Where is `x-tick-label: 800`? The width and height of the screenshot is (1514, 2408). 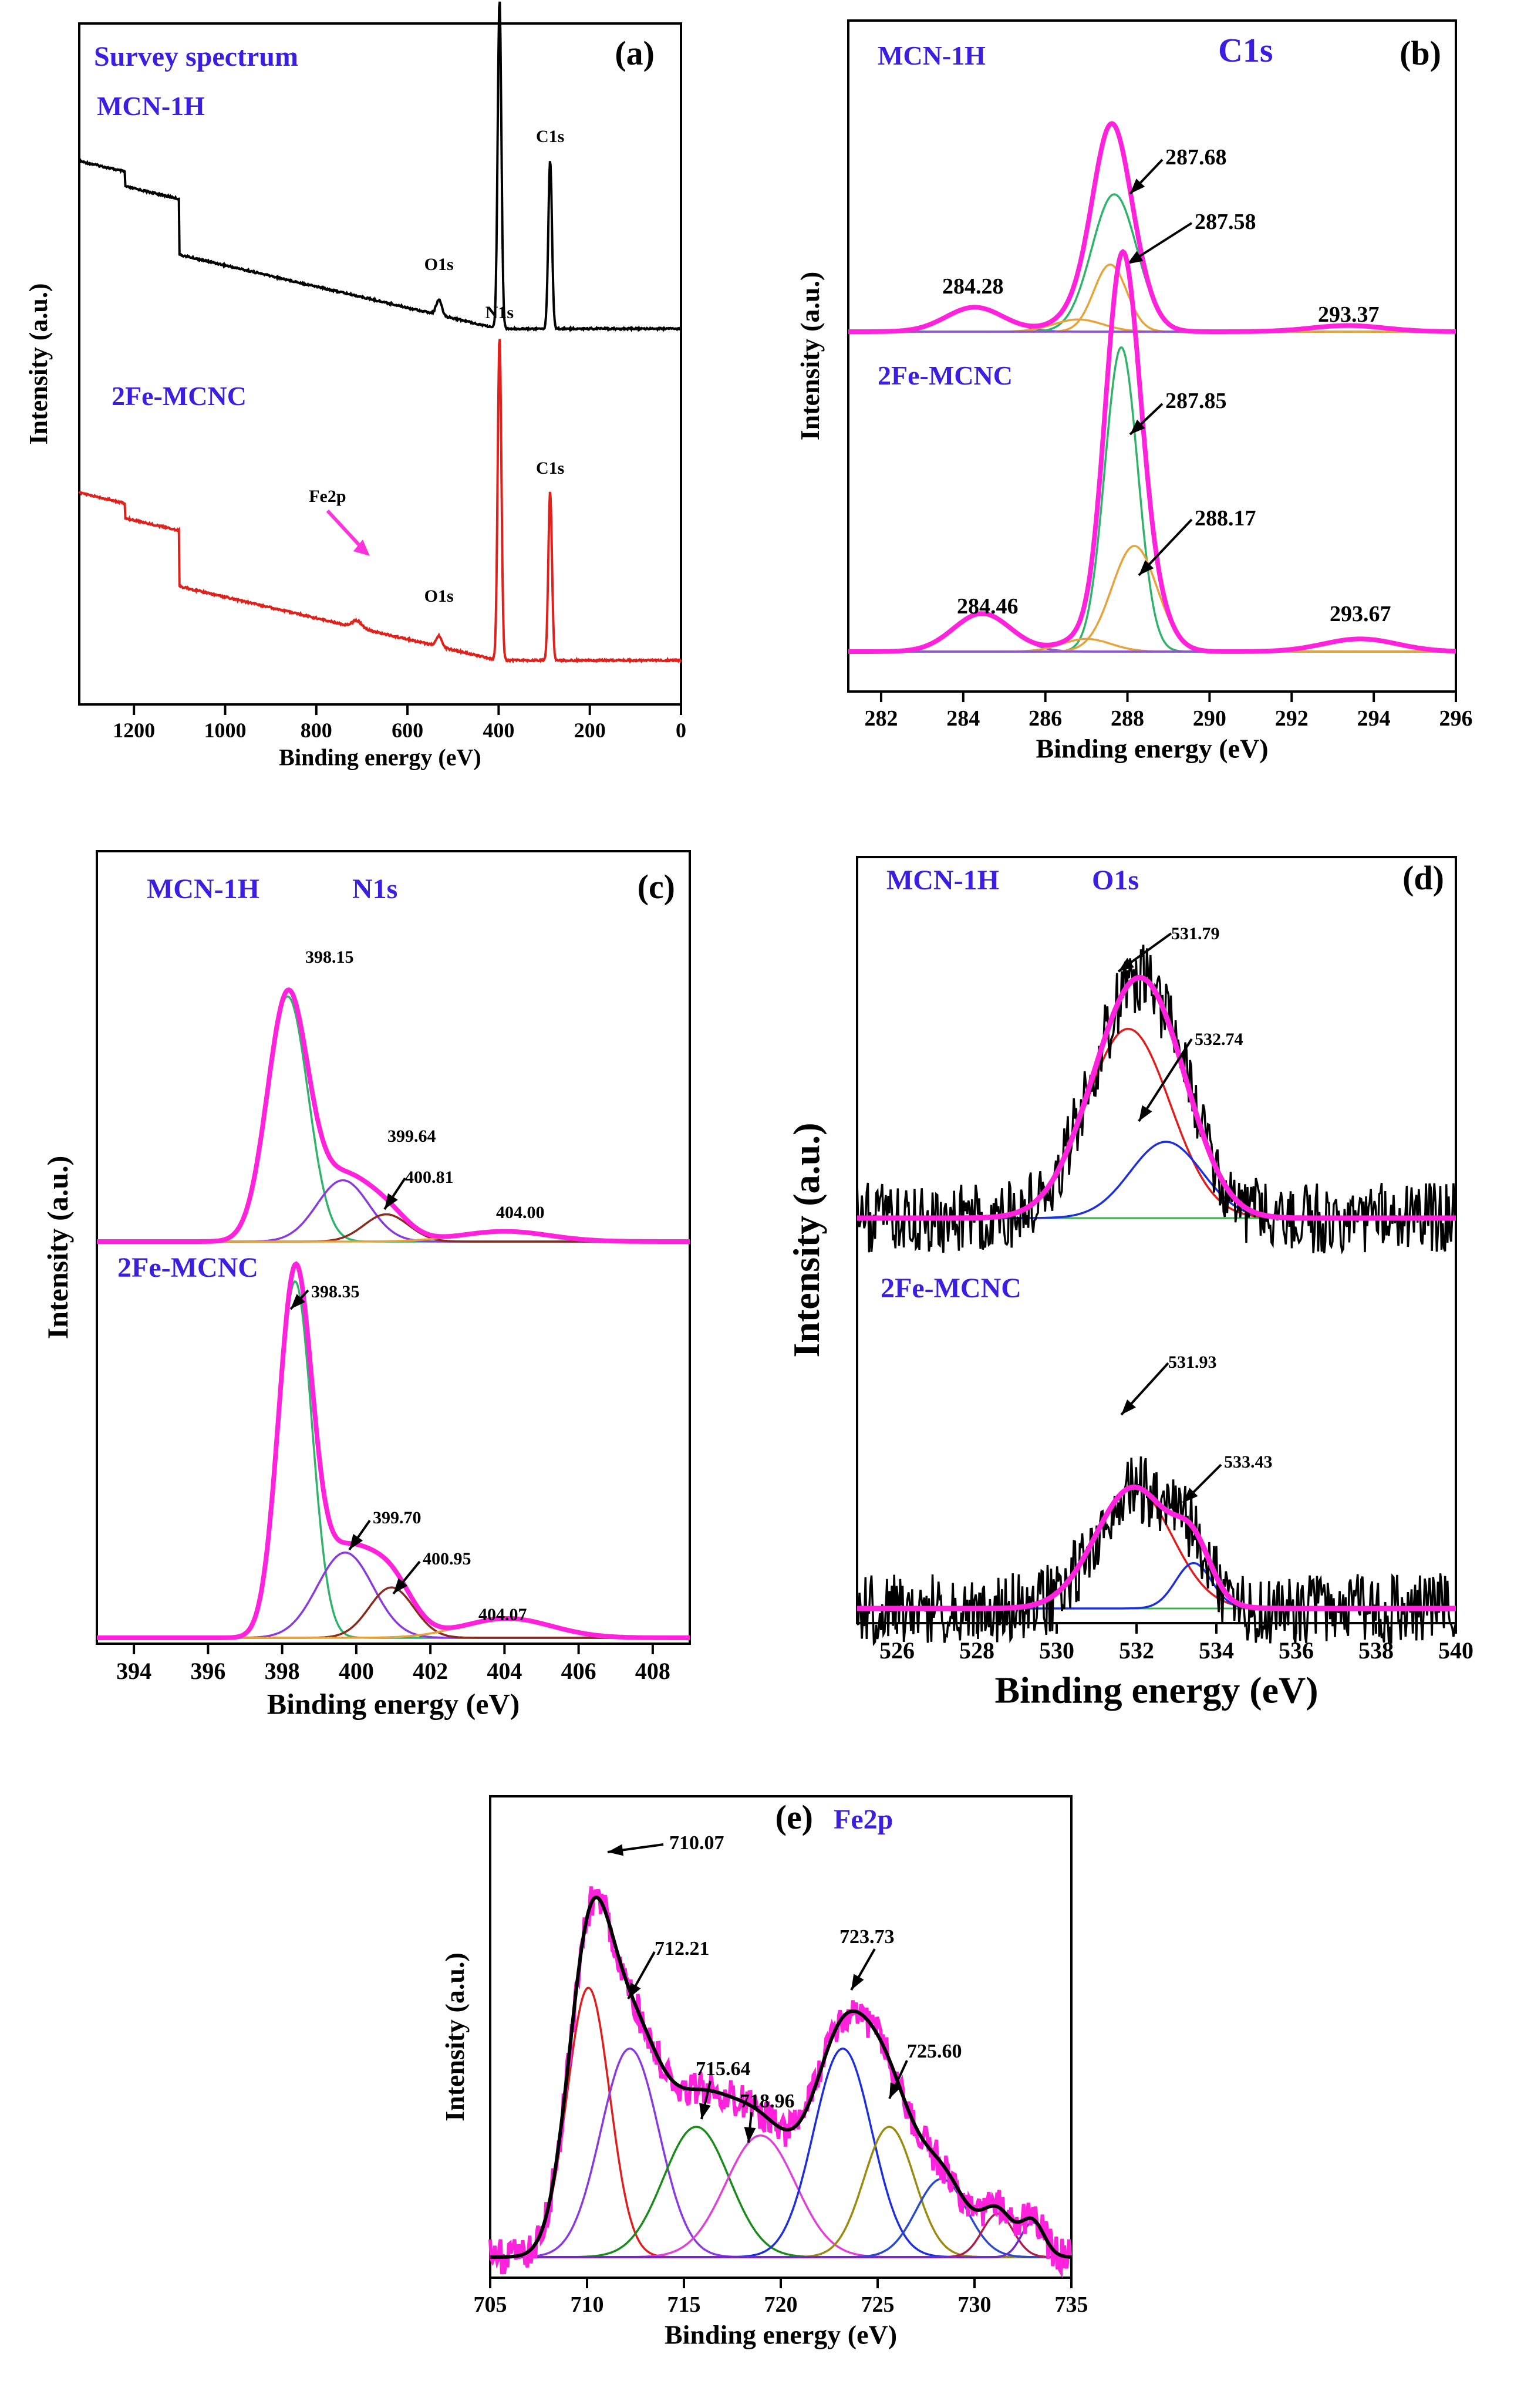
x-tick-label: 800 is located at coordinates (316, 730).